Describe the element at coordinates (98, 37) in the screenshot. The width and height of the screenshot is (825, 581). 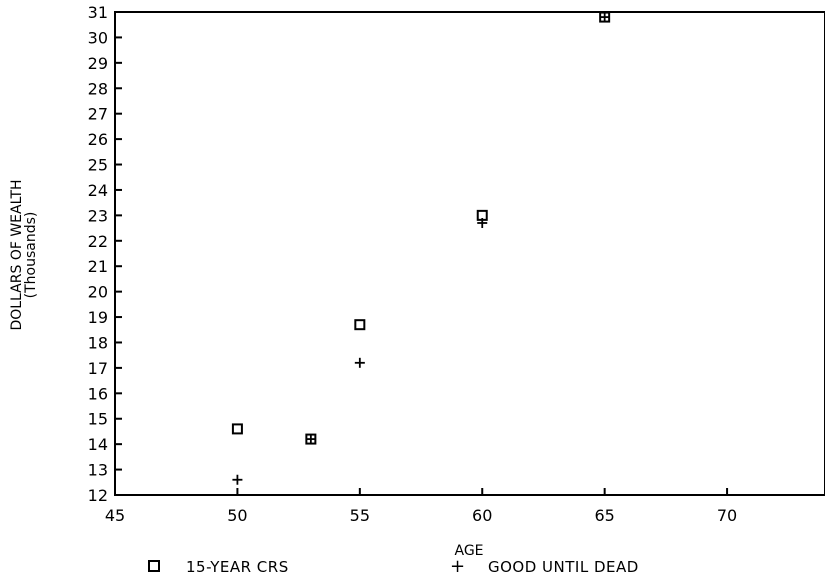
I see `y-tick-label: 30` at that location.